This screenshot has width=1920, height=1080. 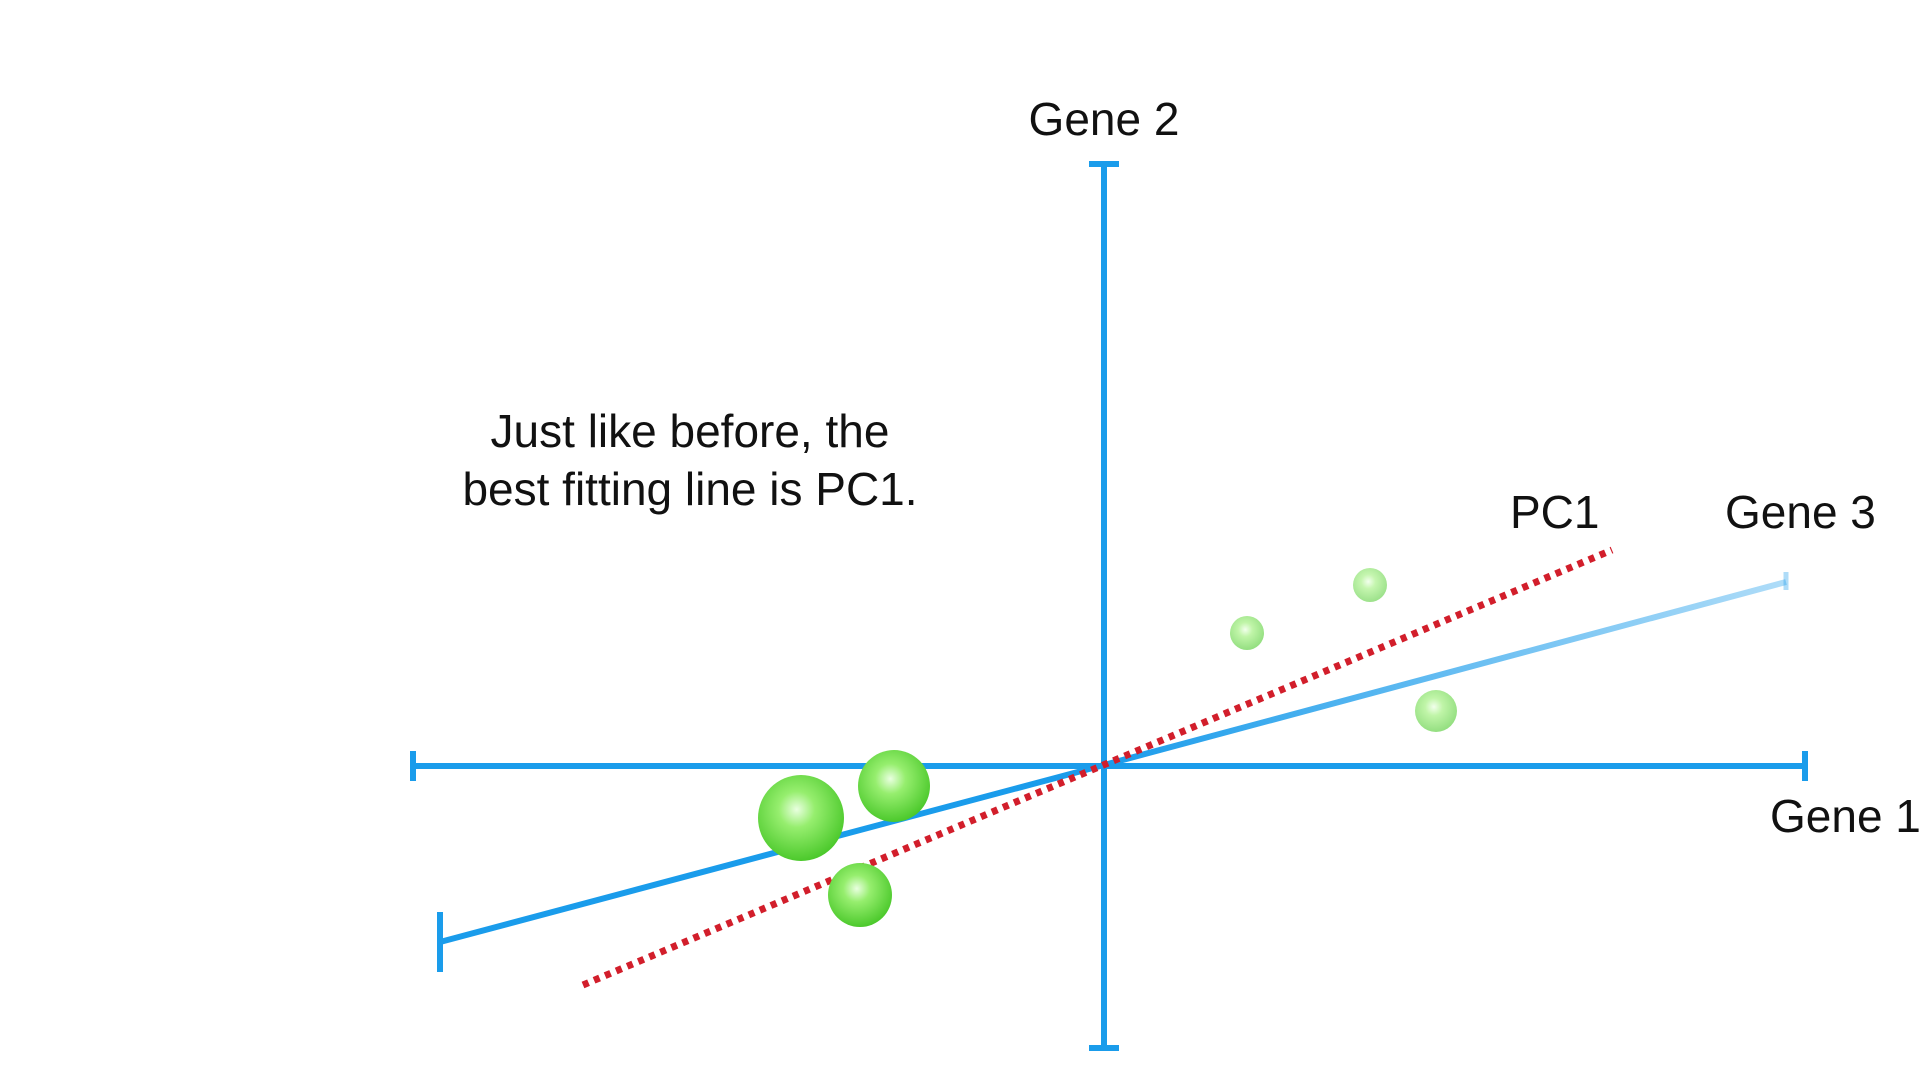 I want to click on gene2-label: Gene 2, so click(x=1104, y=119).